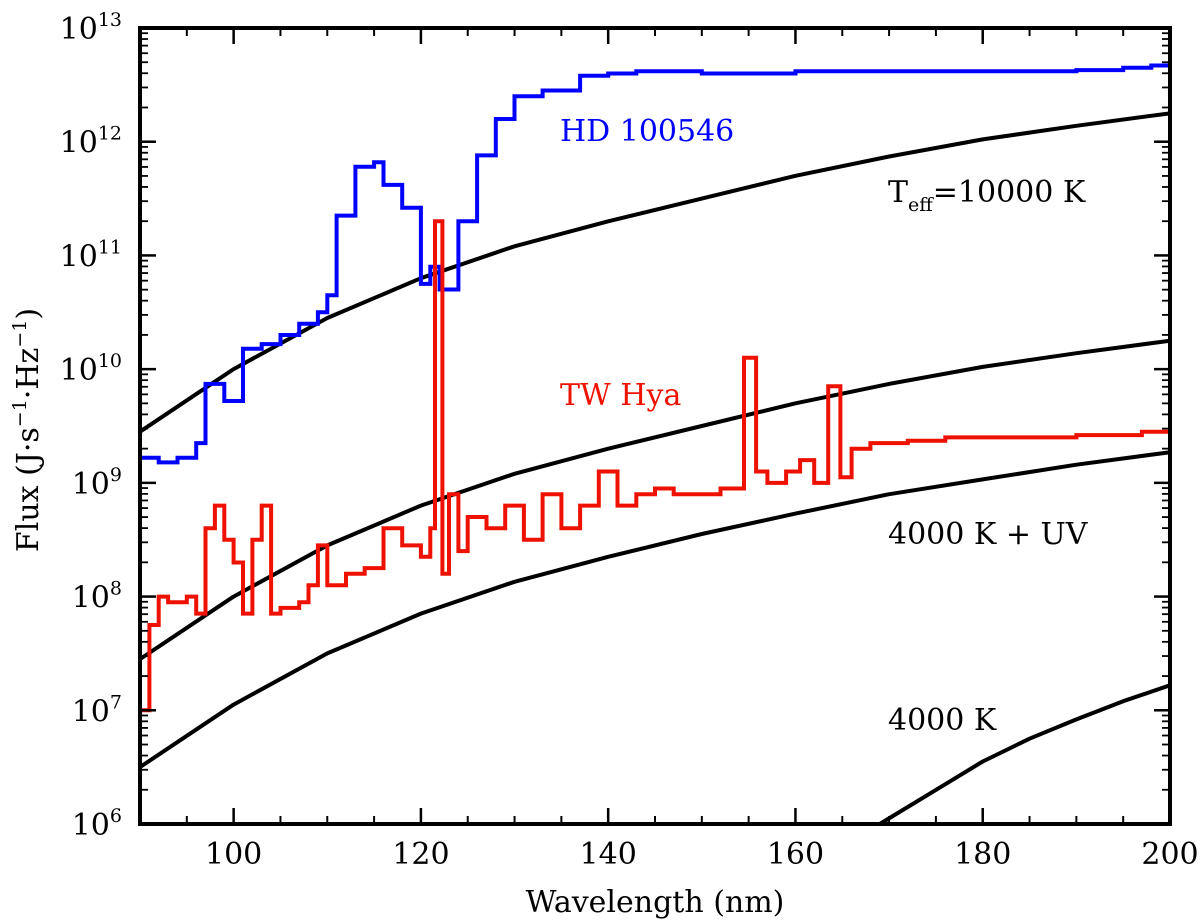  I want to click on y-axis-title: Flux (J·s−1·Hz−1), so click(27, 430).